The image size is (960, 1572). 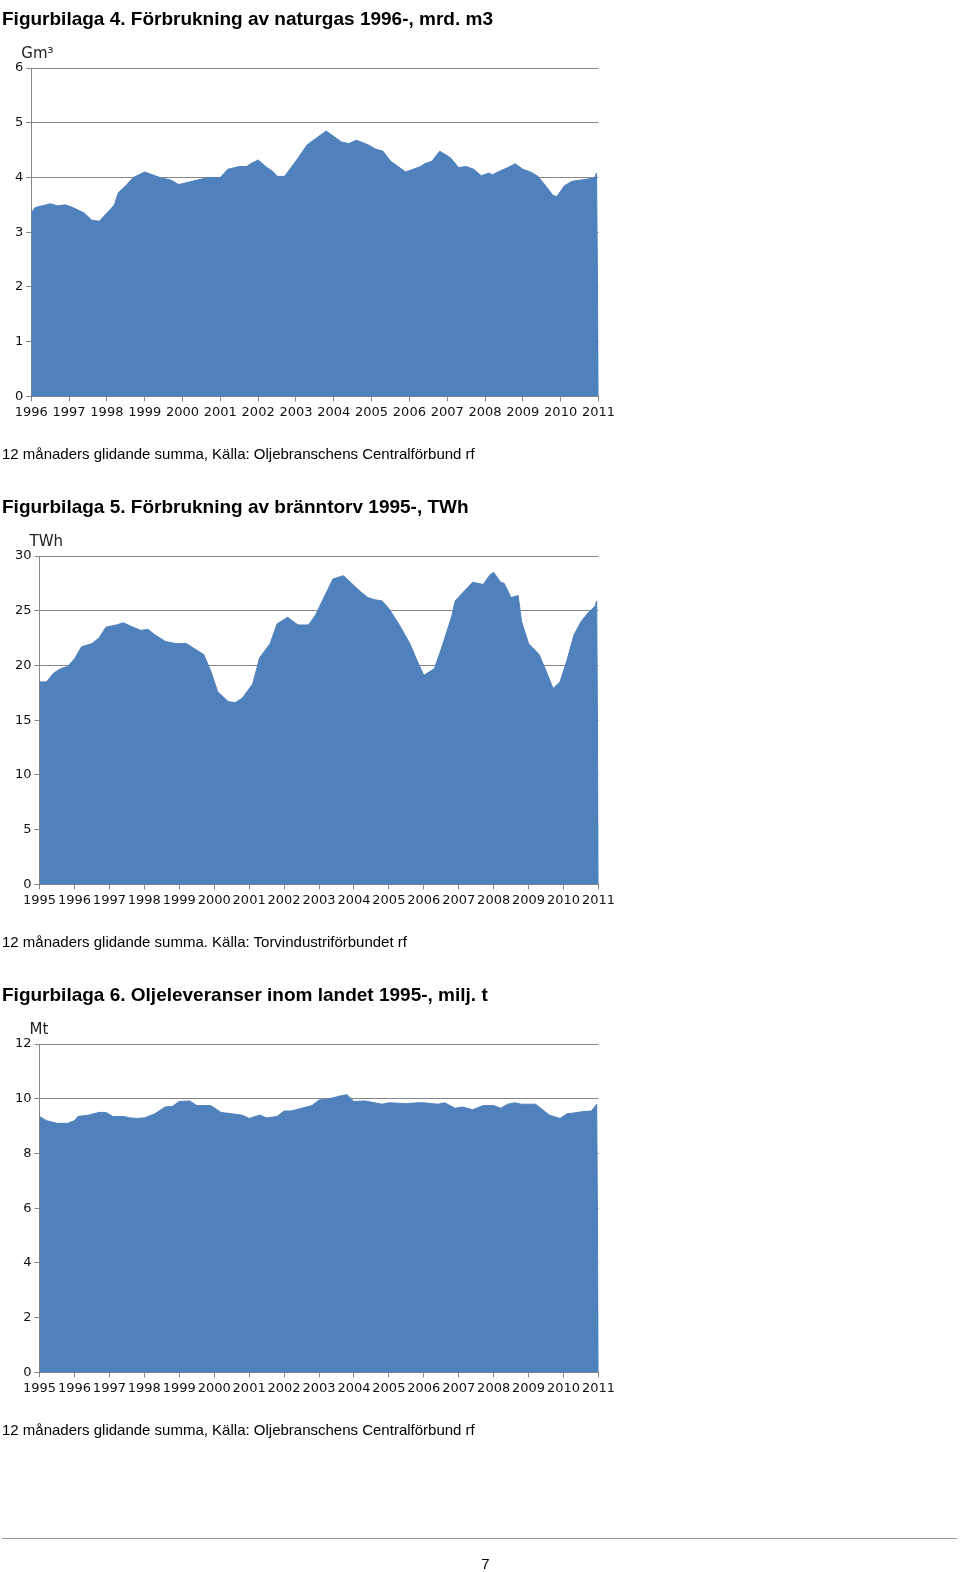 What do you see at coordinates (39, 1029) in the screenshot?
I see `y-axis-title: Mt` at bounding box center [39, 1029].